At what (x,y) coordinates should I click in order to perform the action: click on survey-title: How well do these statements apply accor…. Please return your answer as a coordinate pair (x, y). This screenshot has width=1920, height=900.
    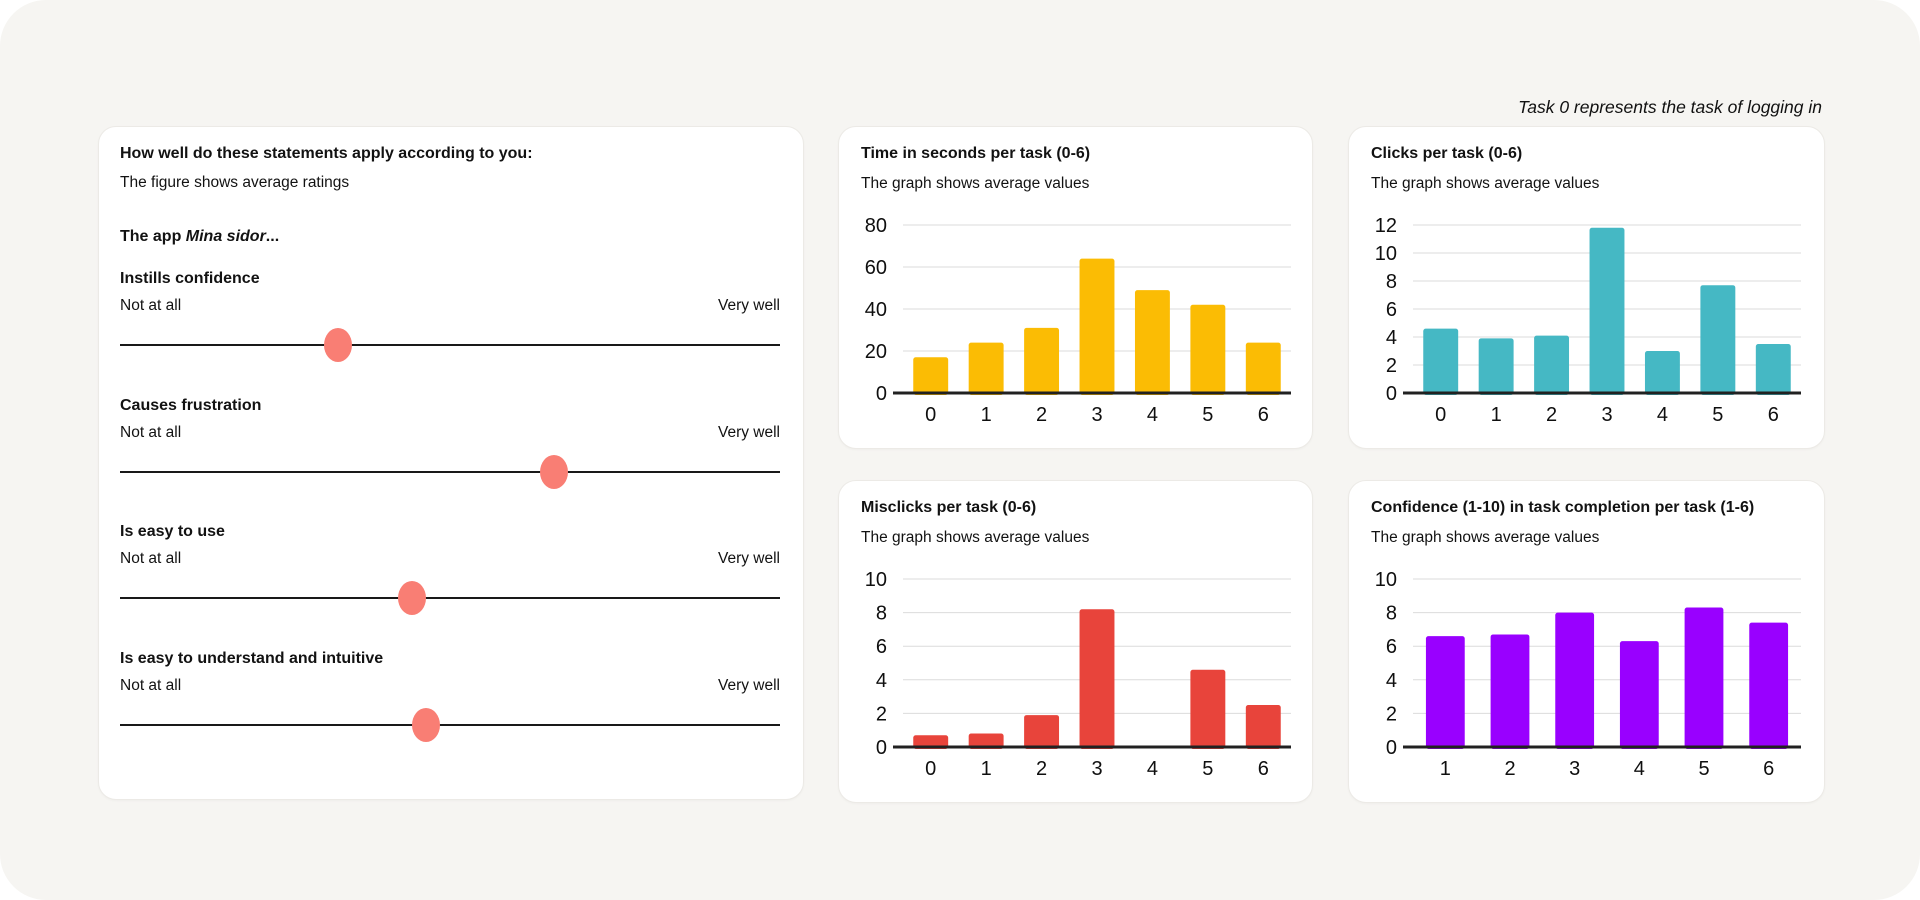
    Looking at the image, I should click on (326, 153).